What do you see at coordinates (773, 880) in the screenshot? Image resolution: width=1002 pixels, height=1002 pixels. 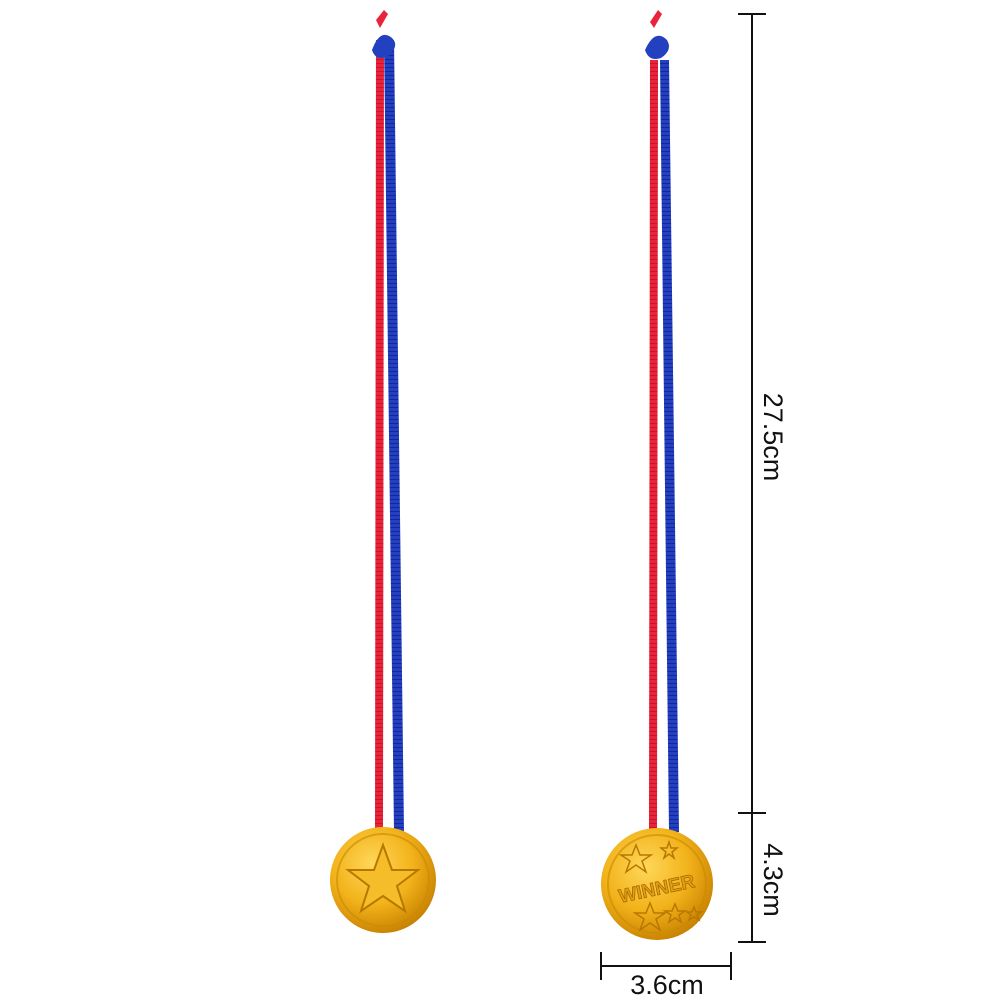 I see `height-label: 4.3cm` at bounding box center [773, 880].